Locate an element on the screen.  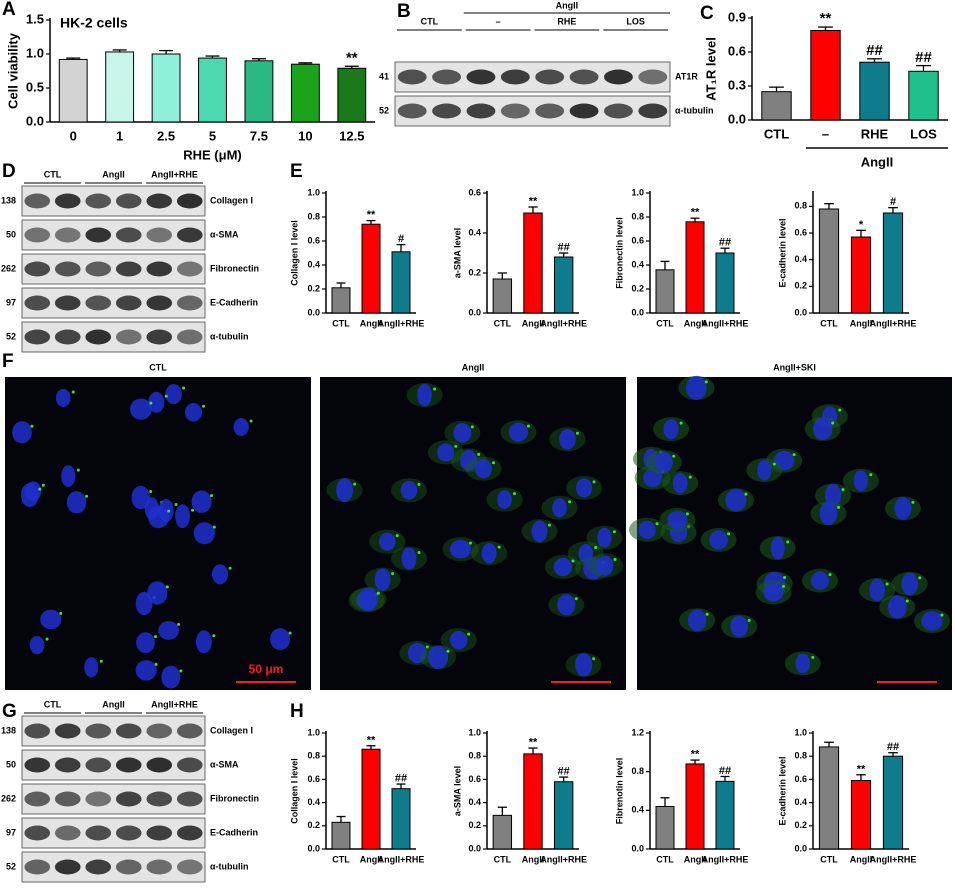
y-axis-label: AT₁R level is located at coordinates (710, 69).